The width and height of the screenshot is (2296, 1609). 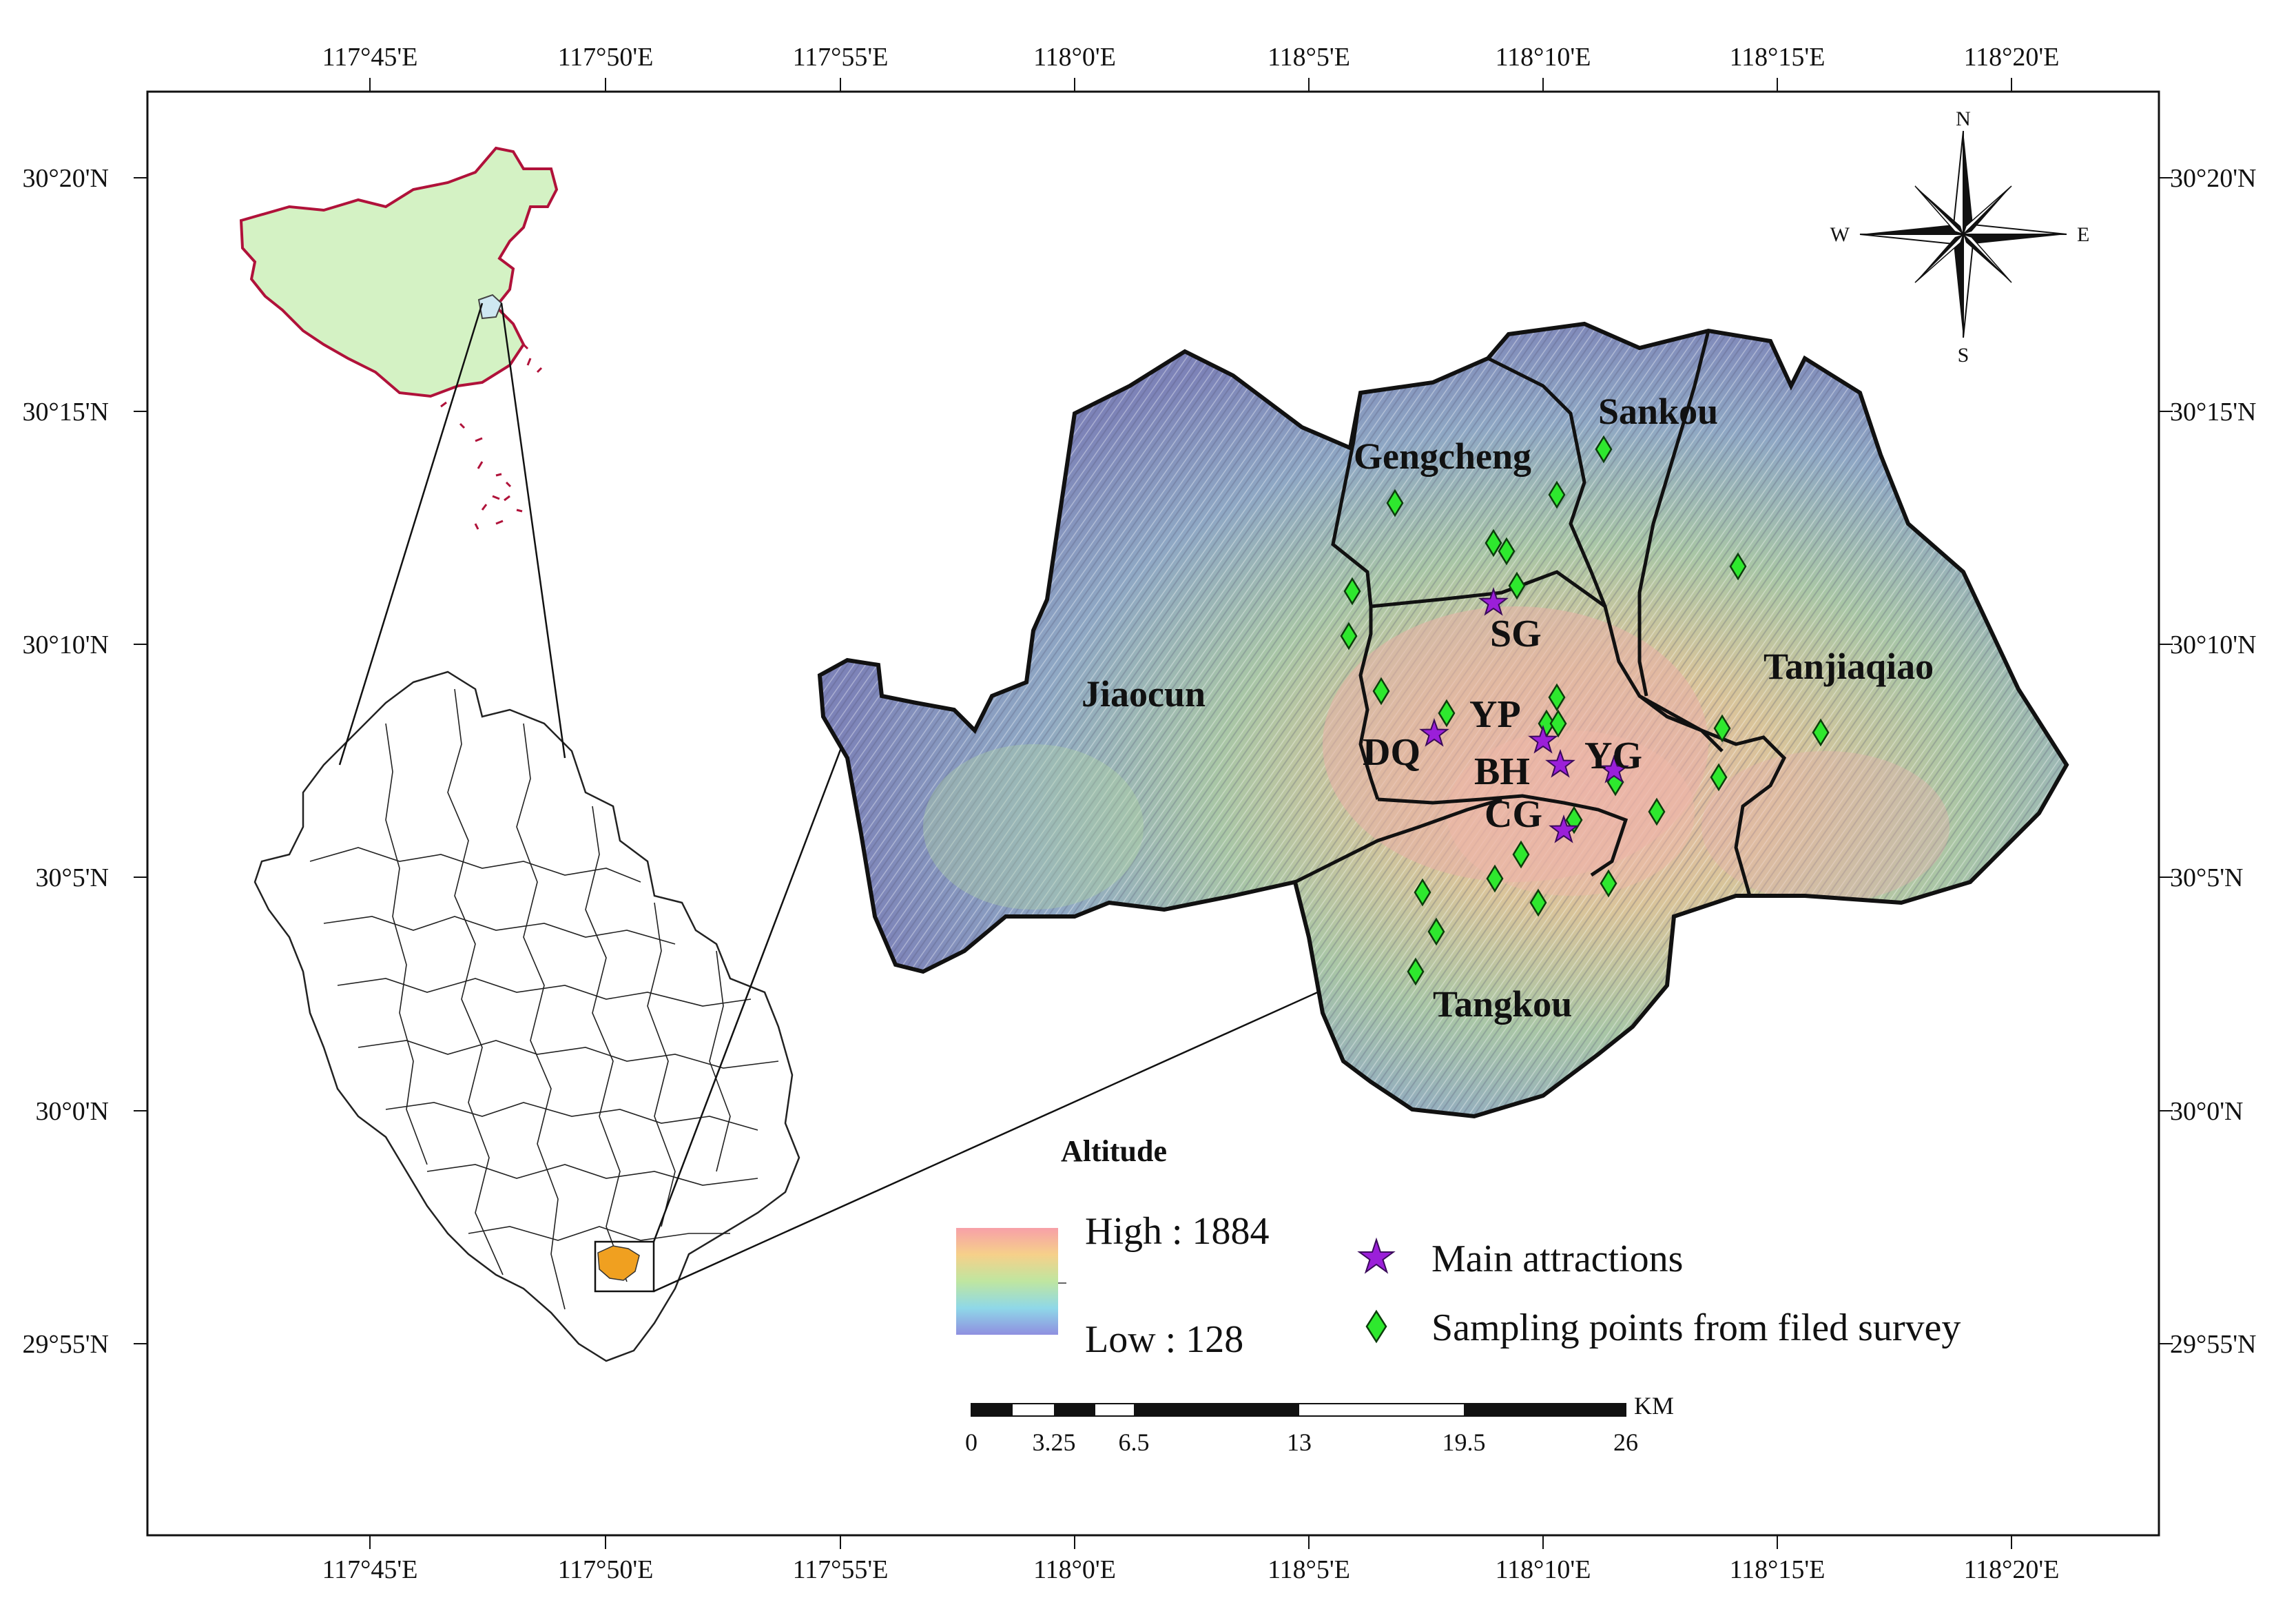 I want to click on town-label-jiaocun: Jiaocun, so click(x=1144, y=694).